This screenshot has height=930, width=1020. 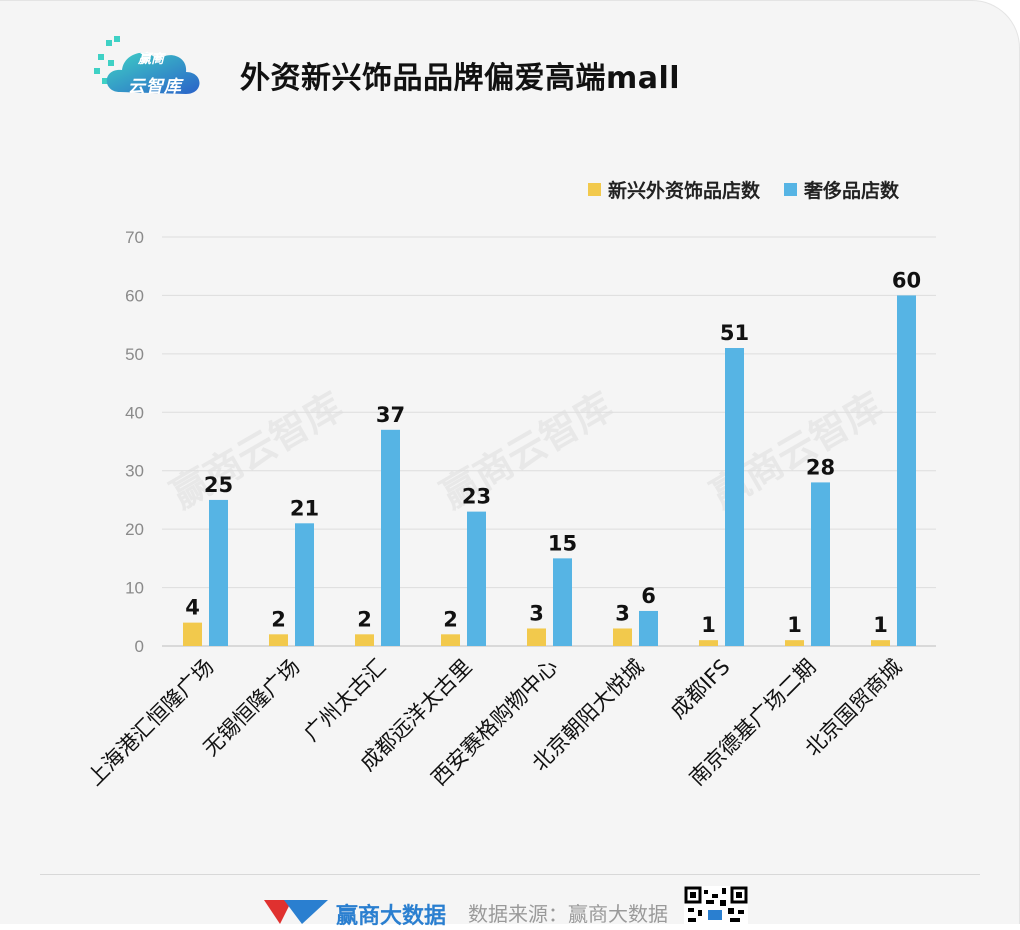 What do you see at coordinates (734, 333) in the screenshot?
I see `data-label: 51` at bounding box center [734, 333].